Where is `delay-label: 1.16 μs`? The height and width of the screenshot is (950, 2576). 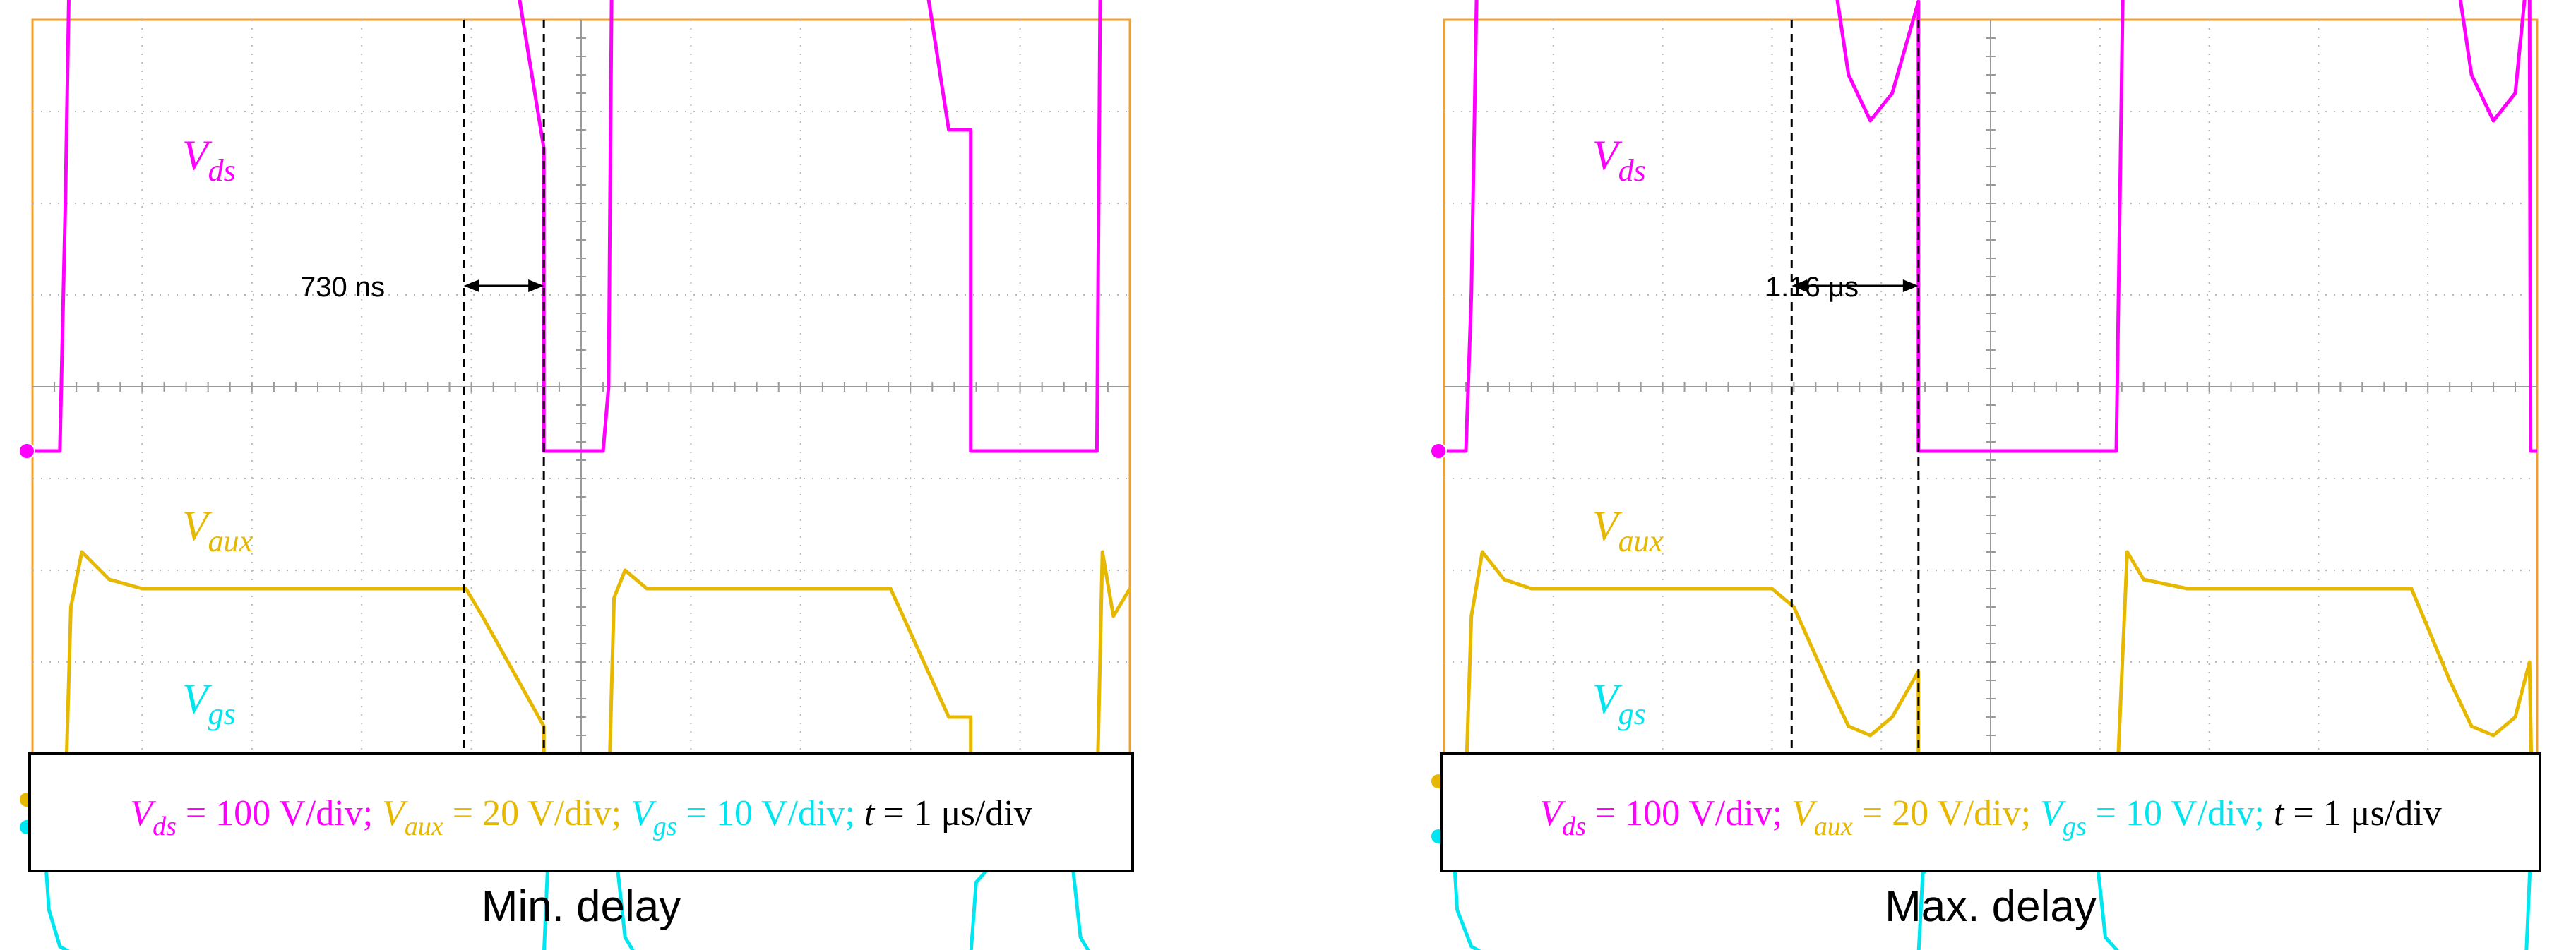
delay-label: 1.16 μs is located at coordinates (1812, 288).